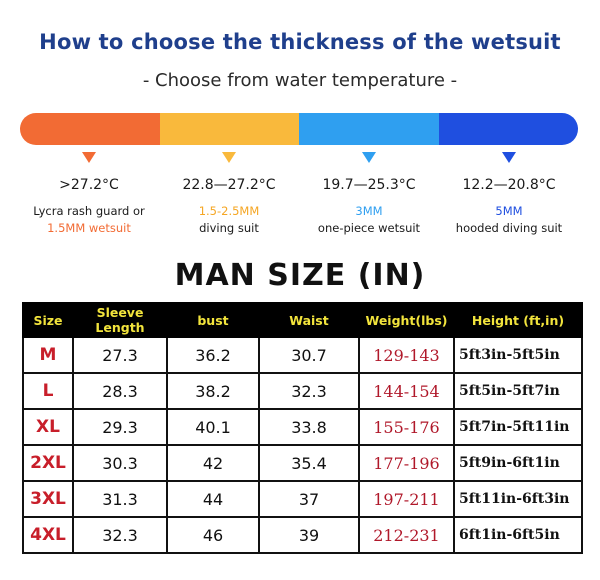 The height and width of the screenshot is (580, 600). I want to click on size-cell: XL, so click(48, 427).